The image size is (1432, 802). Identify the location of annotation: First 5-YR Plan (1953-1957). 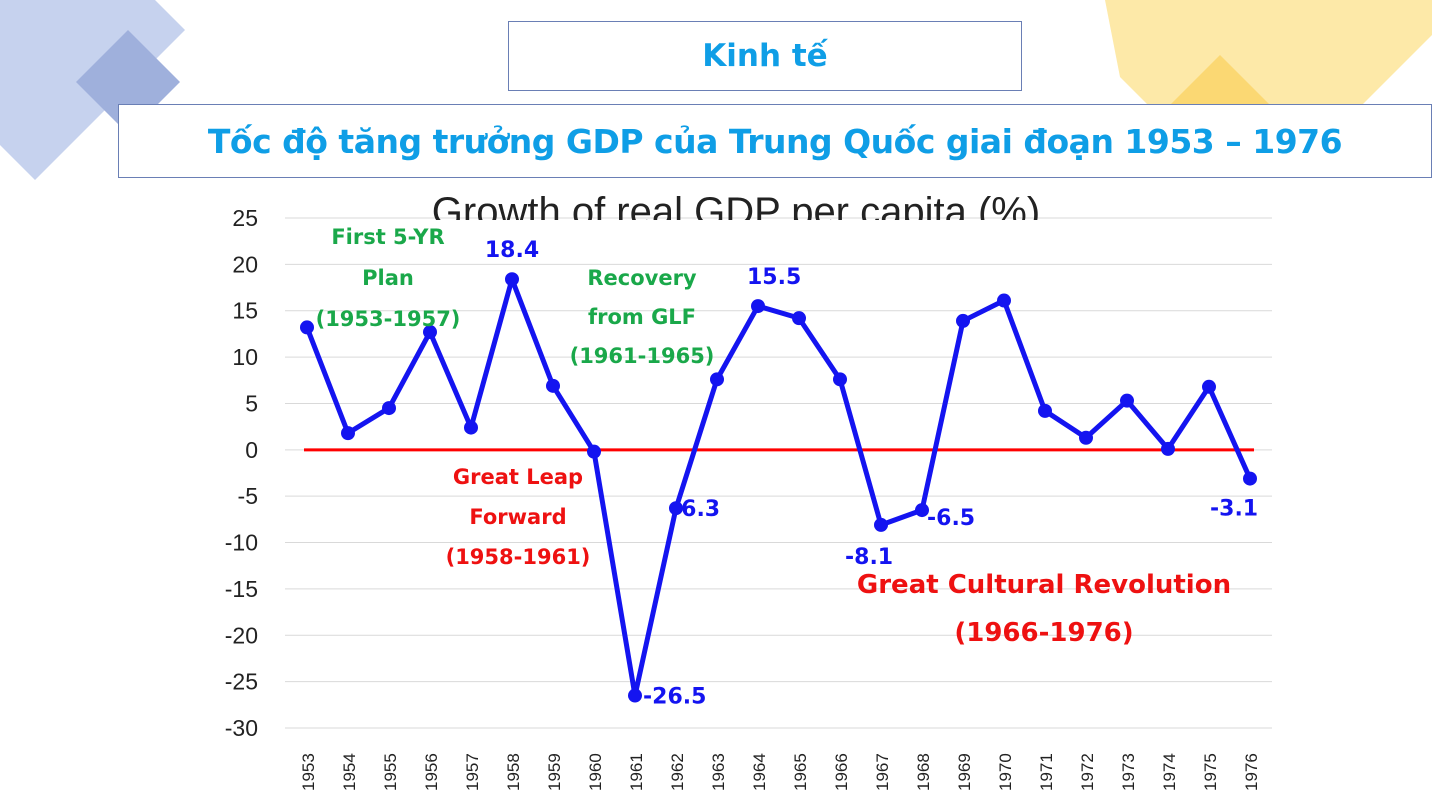
(388, 278).